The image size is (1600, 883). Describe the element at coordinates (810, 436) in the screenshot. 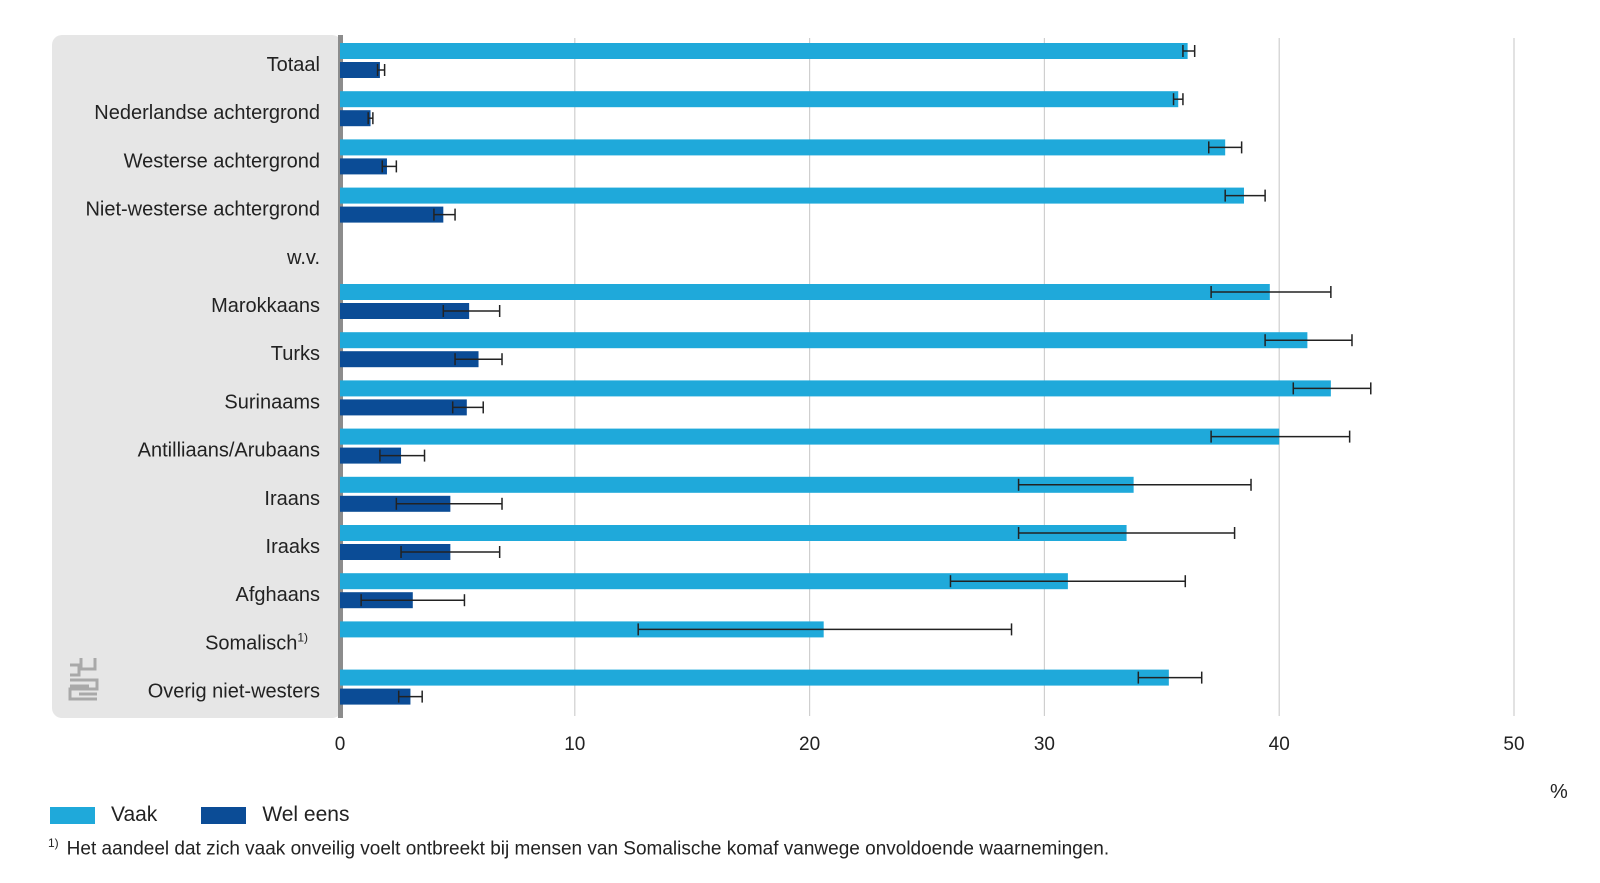

I see `bar-vaak-antilliaans-arubaans` at that location.